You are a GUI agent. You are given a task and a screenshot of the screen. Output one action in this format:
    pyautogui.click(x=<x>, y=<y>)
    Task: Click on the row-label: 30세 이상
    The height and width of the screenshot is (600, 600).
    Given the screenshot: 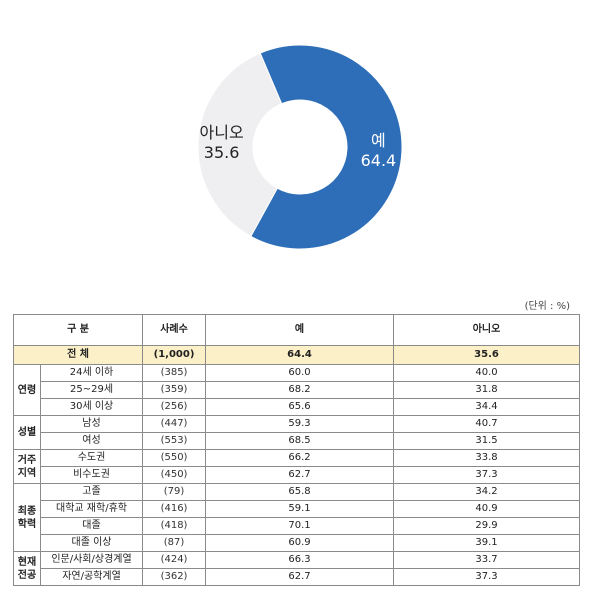 What is the action you would take?
    pyautogui.click(x=91, y=407)
    